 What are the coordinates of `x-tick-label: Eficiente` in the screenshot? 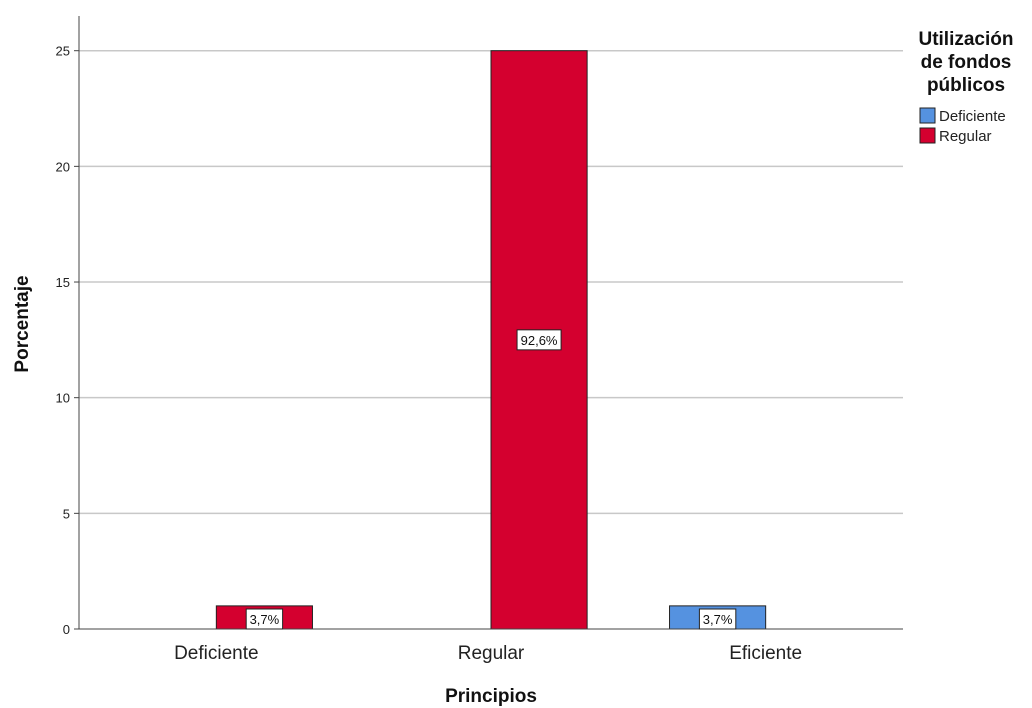 It's located at (765, 653).